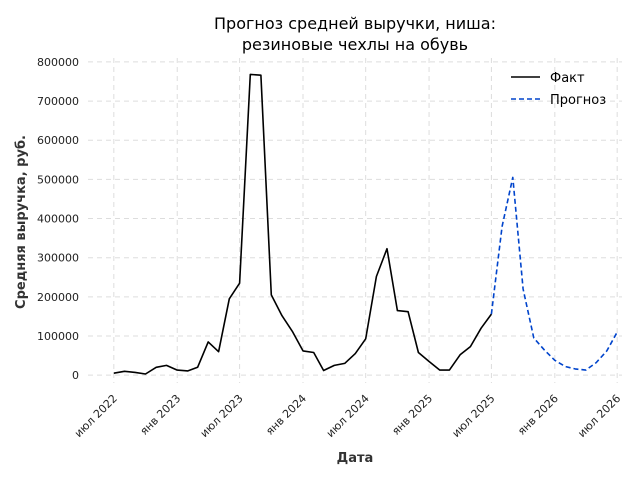 Image resolution: width=640 pixels, height=480 pixels. What do you see at coordinates (58, 62) in the screenshot?
I see `y-tick-label: 800000` at bounding box center [58, 62].